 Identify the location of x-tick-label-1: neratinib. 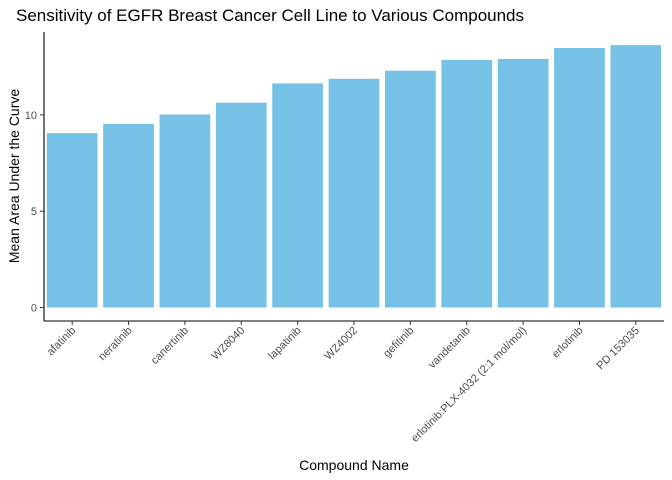
(115, 344).